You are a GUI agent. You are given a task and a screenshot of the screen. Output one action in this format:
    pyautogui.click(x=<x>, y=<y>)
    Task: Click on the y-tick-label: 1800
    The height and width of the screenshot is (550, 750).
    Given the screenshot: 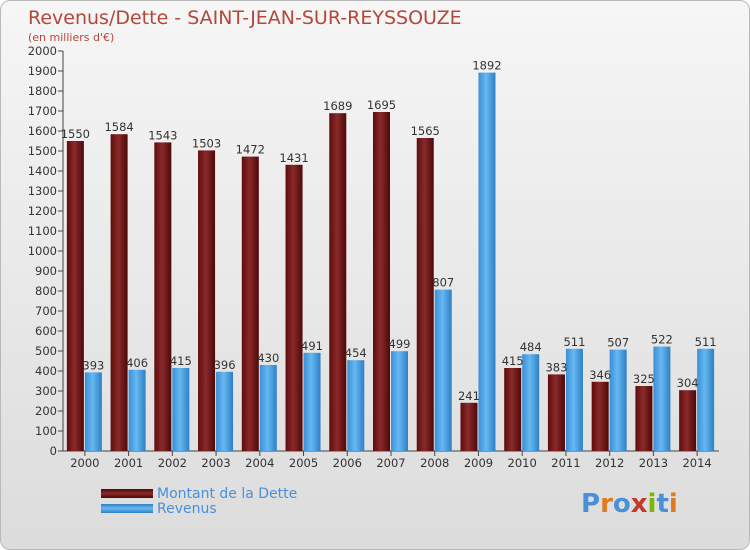 What is the action you would take?
    pyautogui.click(x=42, y=91)
    